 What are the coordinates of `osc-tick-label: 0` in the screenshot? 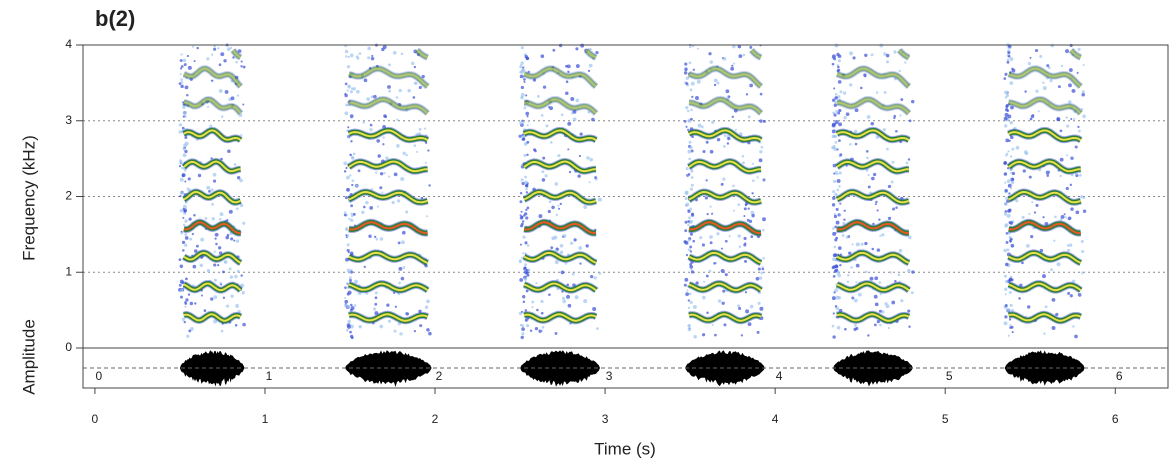 It's located at (99, 376).